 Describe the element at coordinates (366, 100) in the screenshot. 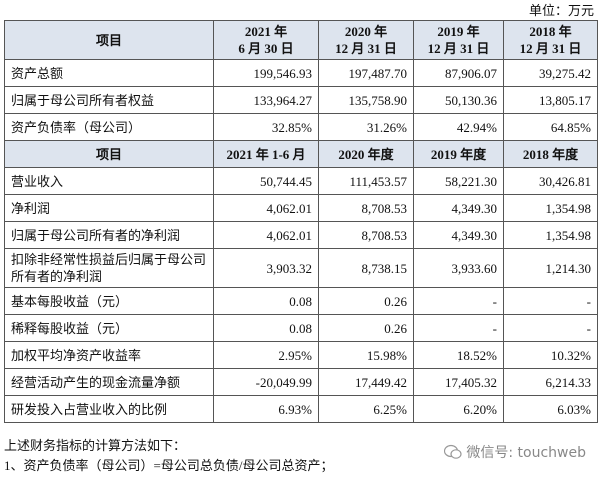

I see `value-cell: 135,758.90` at that location.